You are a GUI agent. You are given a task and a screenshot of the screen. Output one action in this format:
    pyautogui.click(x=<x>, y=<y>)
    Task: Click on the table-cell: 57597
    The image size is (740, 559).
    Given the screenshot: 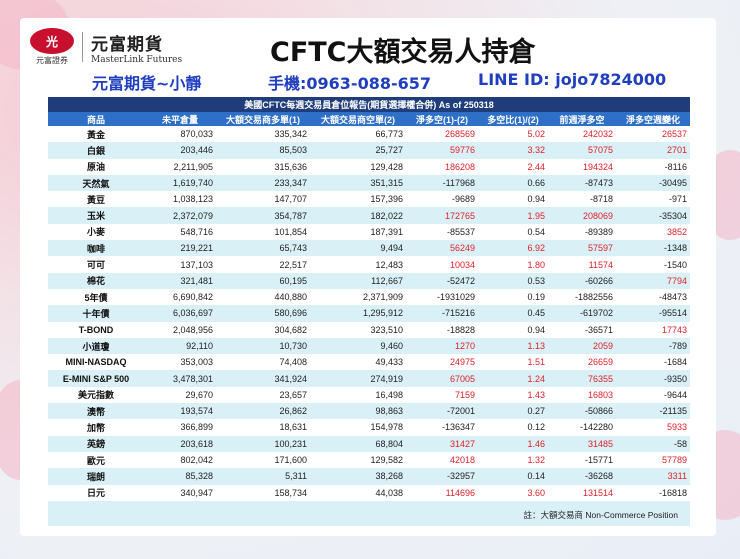 What is the action you would take?
    pyautogui.click(x=582, y=248)
    